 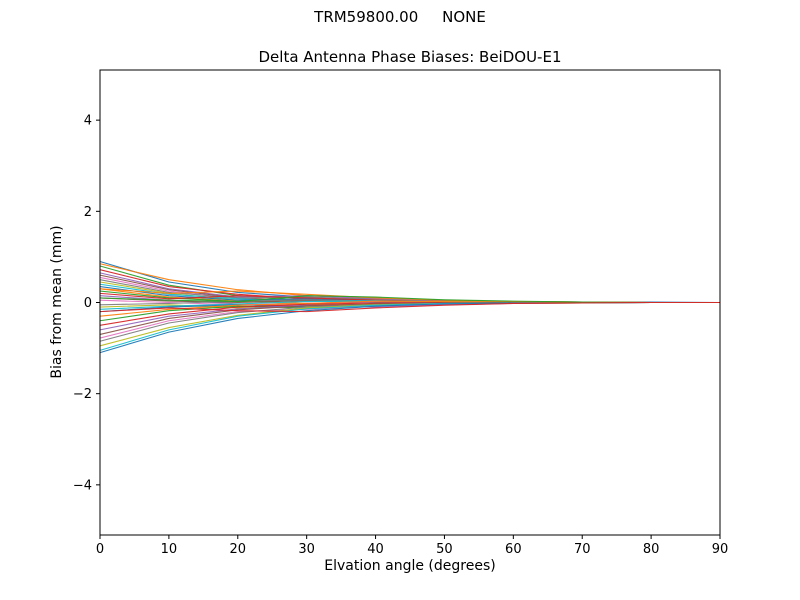 I want to click on x-tick-label: 20, so click(x=238, y=549).